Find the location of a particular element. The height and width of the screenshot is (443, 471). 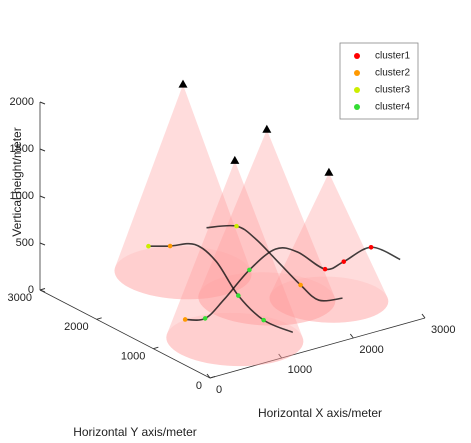

y-tick-label: 1000 is located at coordinates (133, 357).